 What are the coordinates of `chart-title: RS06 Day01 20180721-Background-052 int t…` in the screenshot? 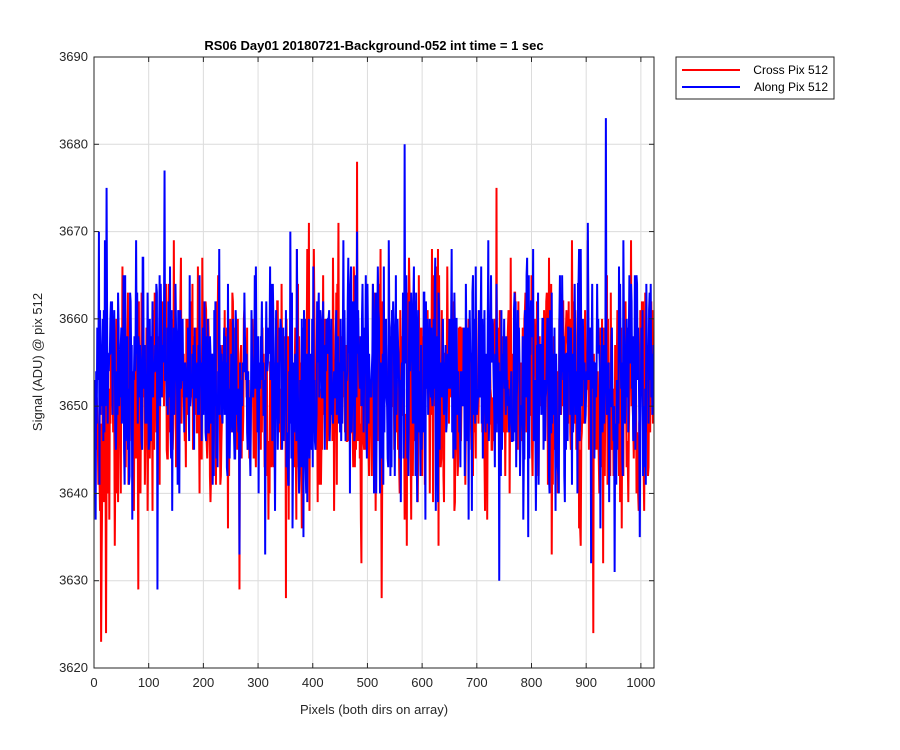 It's located at (373, 45).